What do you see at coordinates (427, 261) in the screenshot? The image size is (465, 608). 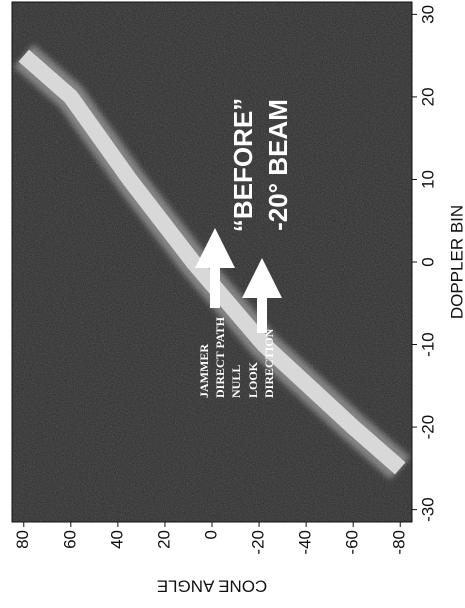 I see `x-tick-label: 0` at bounding box center [427, 261].